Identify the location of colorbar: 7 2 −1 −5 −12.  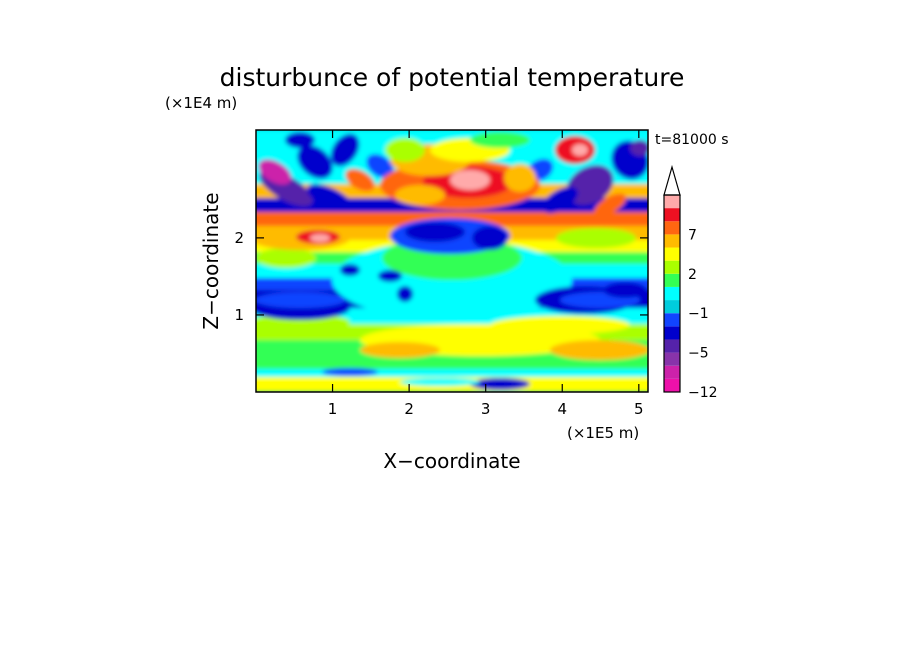
(690, 282).